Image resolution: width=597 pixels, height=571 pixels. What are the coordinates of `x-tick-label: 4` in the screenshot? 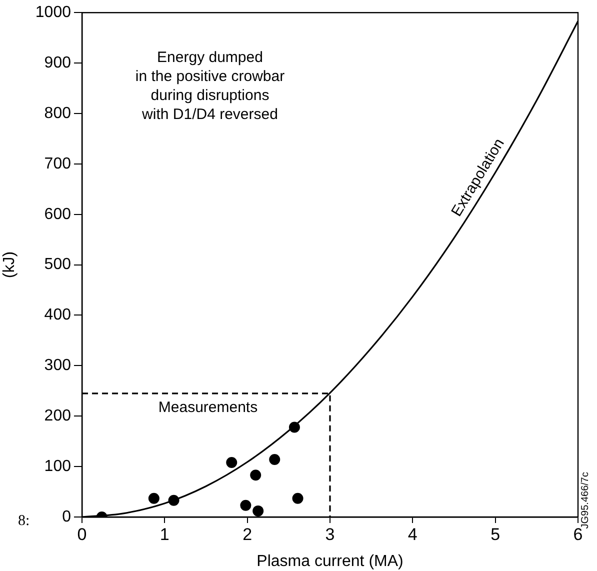 It's located at (413, 534).